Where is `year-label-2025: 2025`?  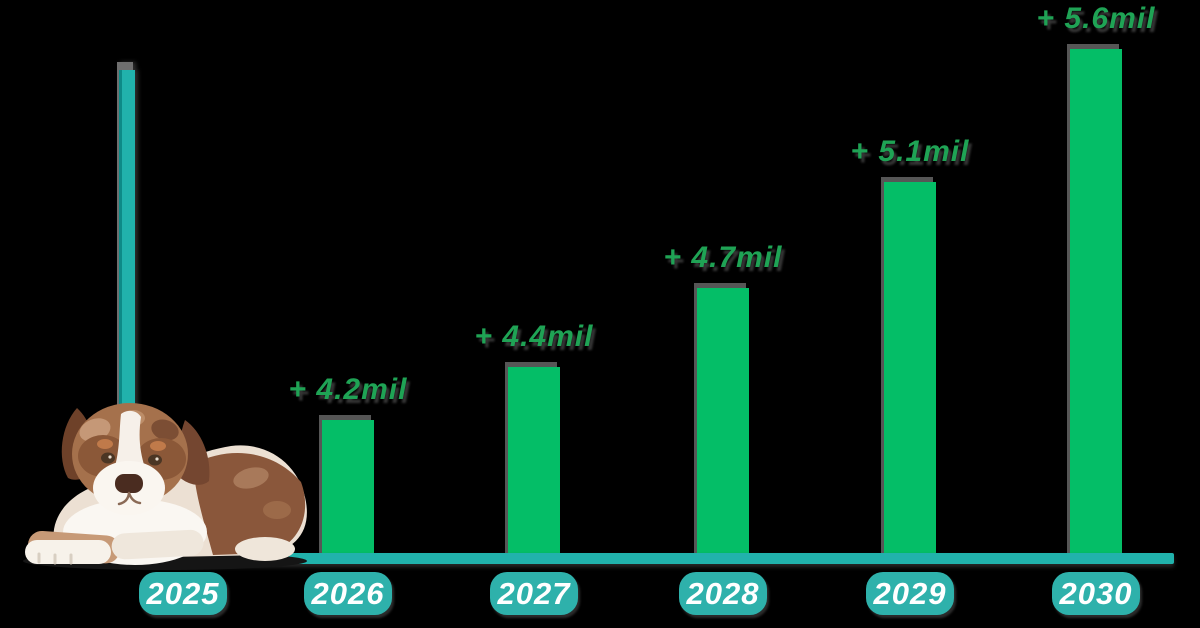 year-label-2025: 2025 is located at coordinates (183, 593).